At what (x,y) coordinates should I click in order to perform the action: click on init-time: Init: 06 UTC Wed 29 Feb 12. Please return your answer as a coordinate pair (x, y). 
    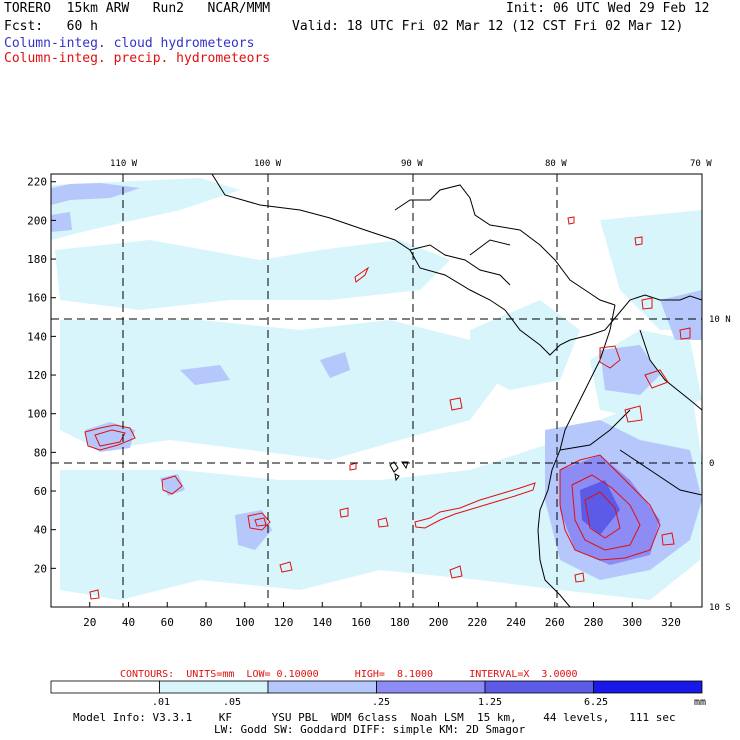
    Looking at the image, I should click on (608, 8).